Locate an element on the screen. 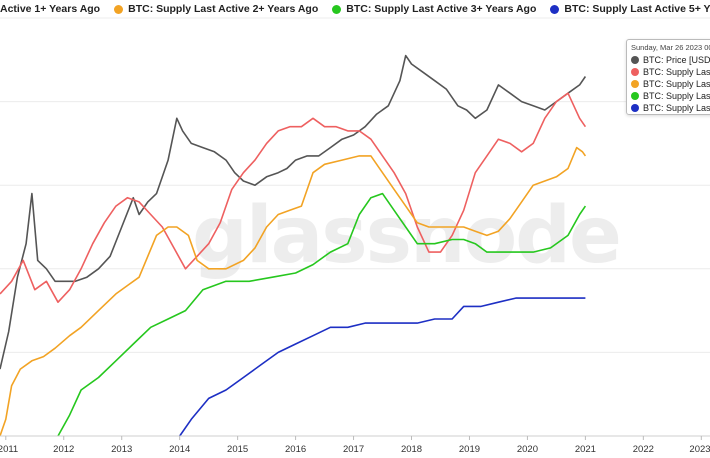  x-tick-label: 2014 is located at coordinates (179, 449).